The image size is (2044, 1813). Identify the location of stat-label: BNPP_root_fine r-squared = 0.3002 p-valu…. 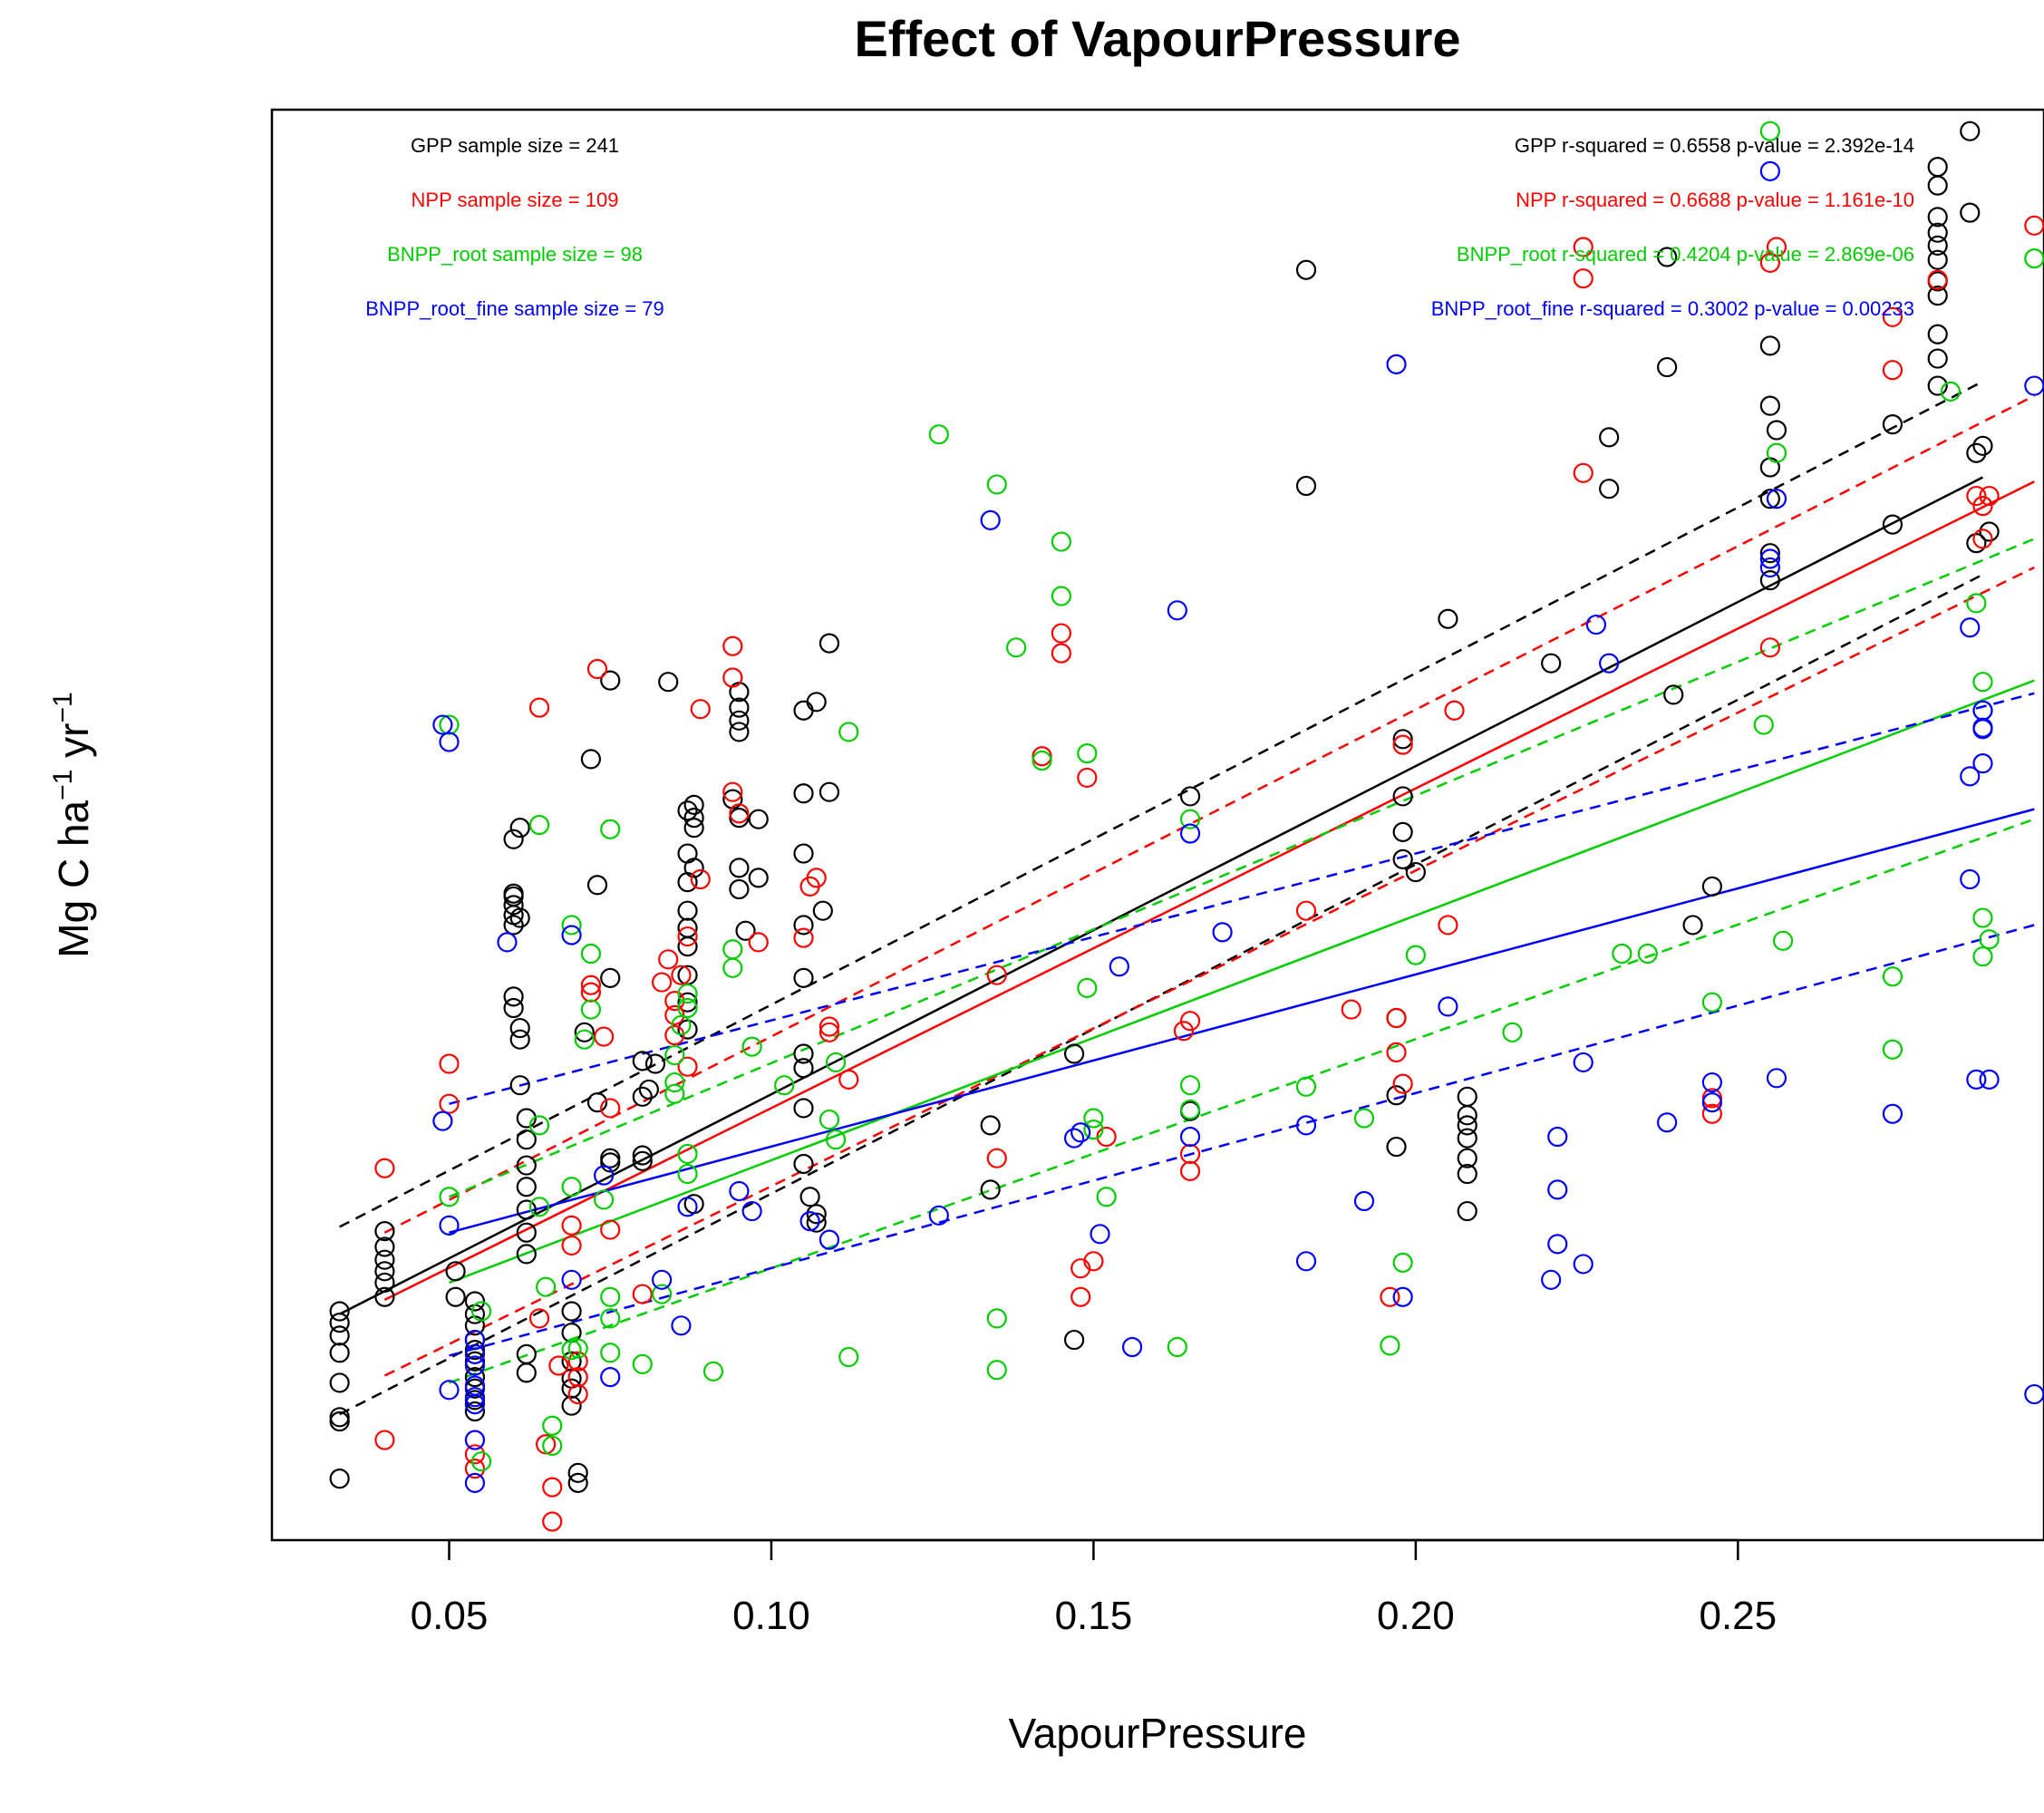
(1672, 308).